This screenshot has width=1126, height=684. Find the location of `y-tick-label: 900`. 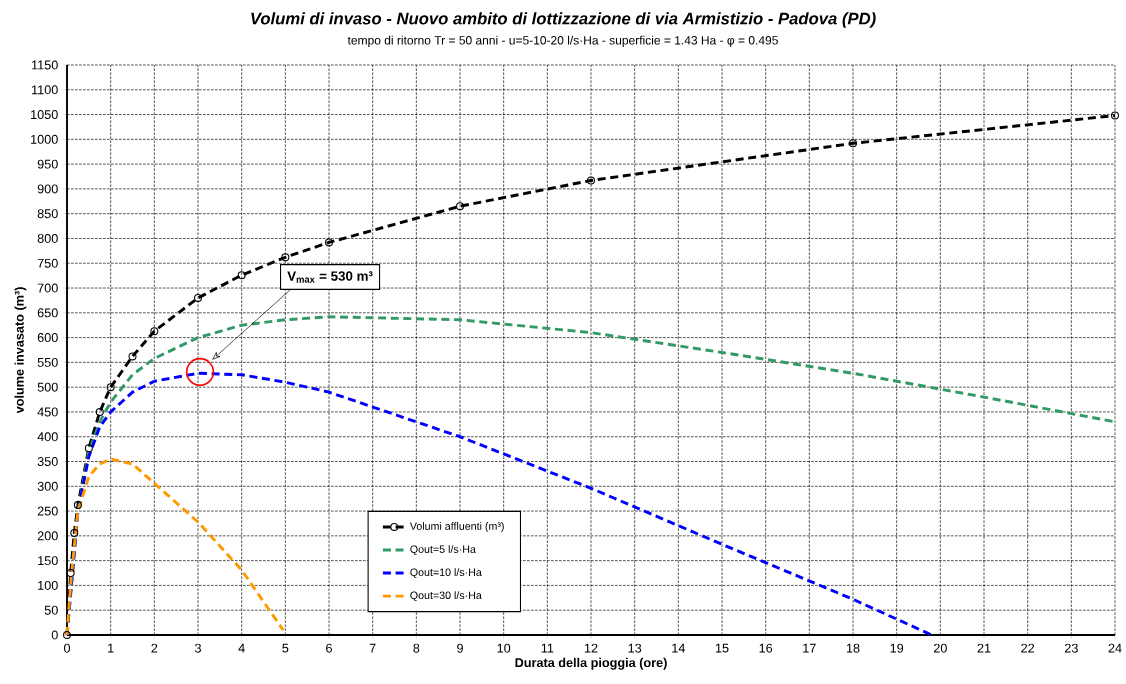

y-tick-label: 900 is located at coordinates (47, 189).